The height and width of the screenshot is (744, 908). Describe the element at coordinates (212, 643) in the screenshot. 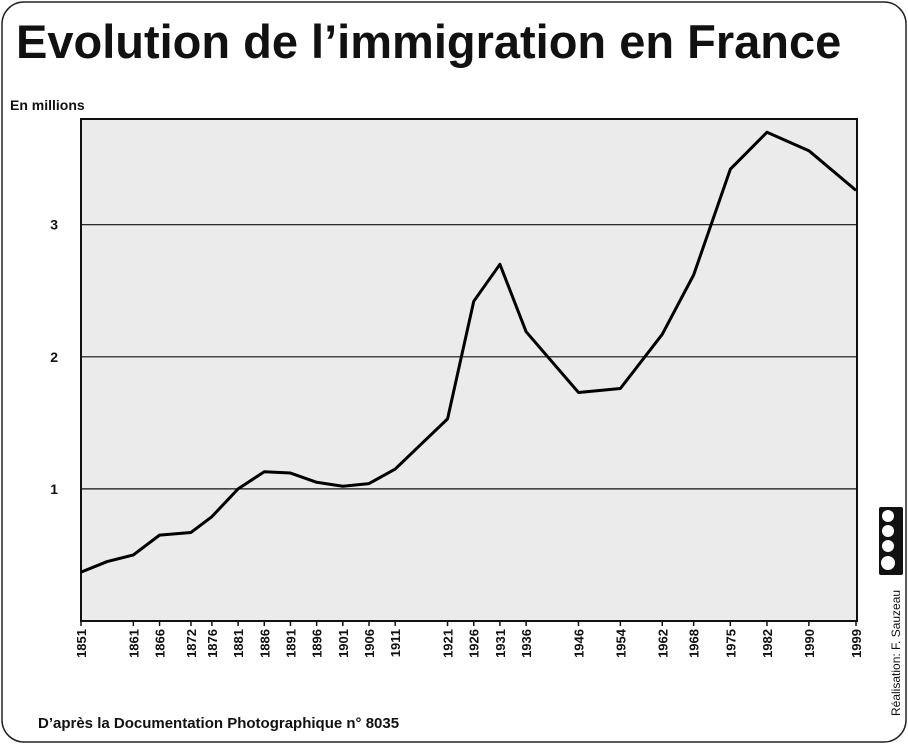

I see `x-tick-label: 1876` at that location.